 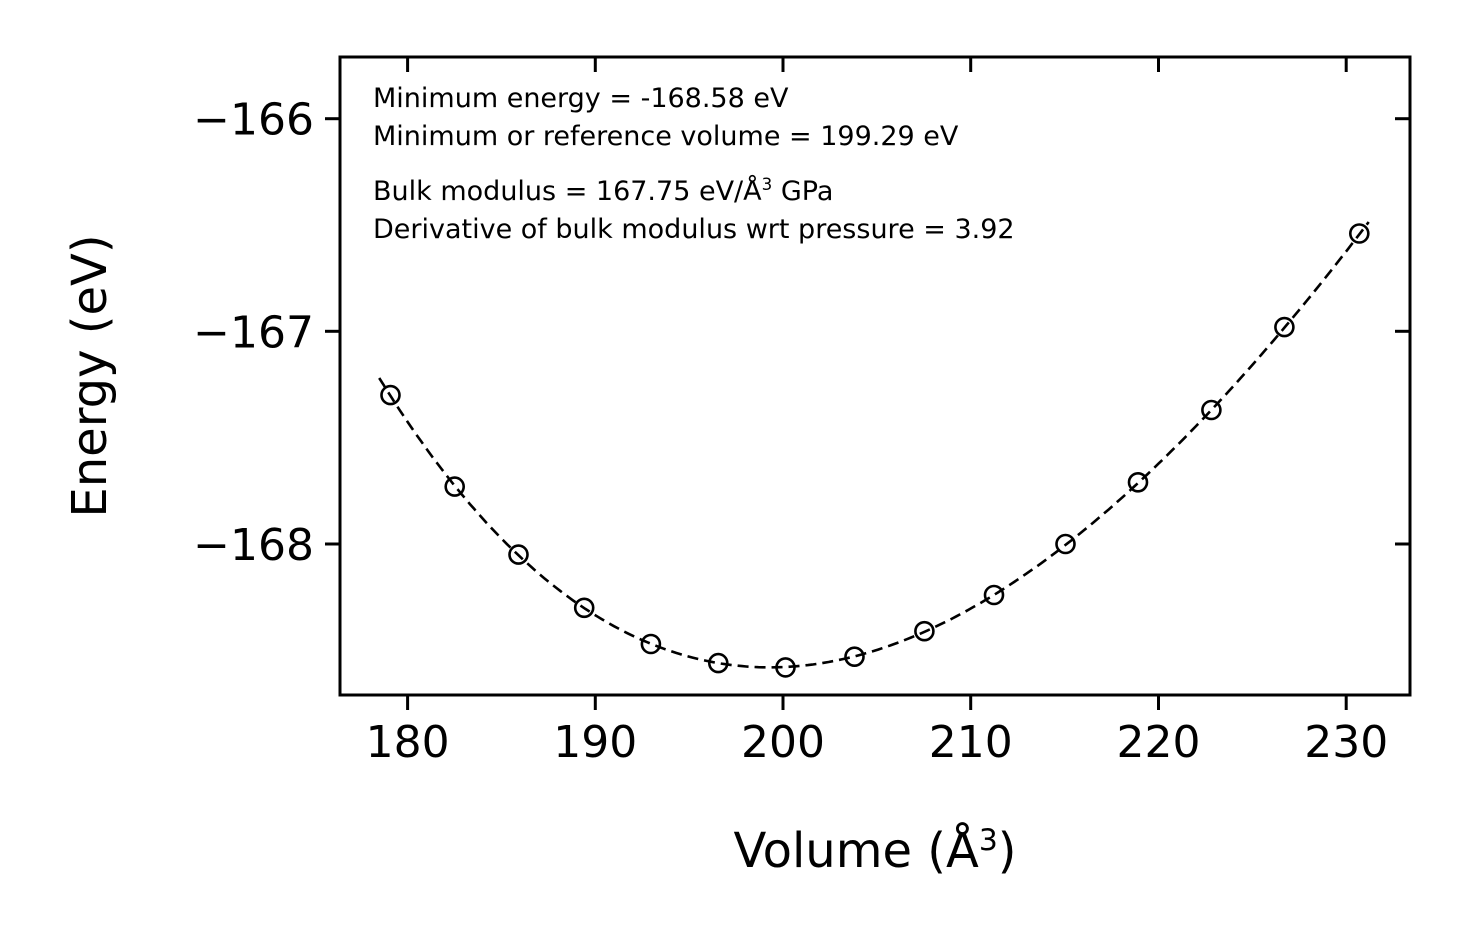 I want to click on x-axis-label-text: Volume (Å, so click(x=856, y=851).